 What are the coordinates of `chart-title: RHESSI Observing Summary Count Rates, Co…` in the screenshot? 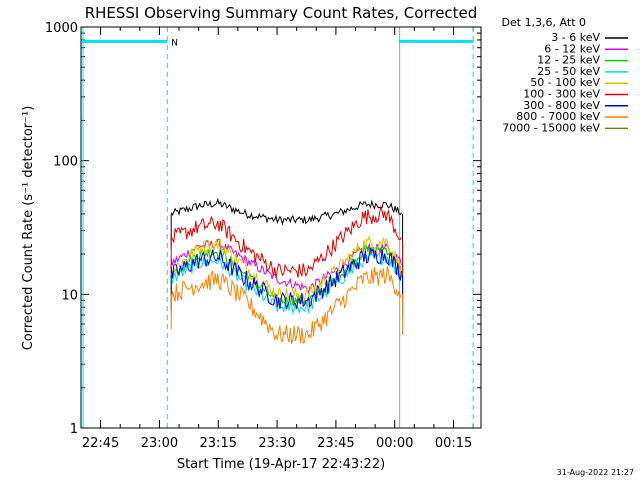 It's located at (281, 13).